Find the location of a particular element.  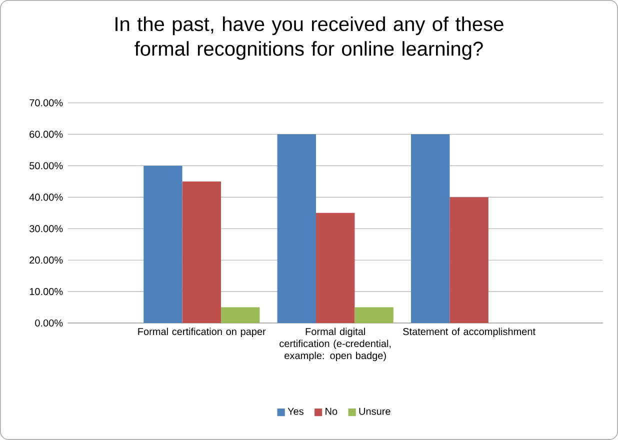

y-tick-label: 30.00% is located at coordinates (46, 228).